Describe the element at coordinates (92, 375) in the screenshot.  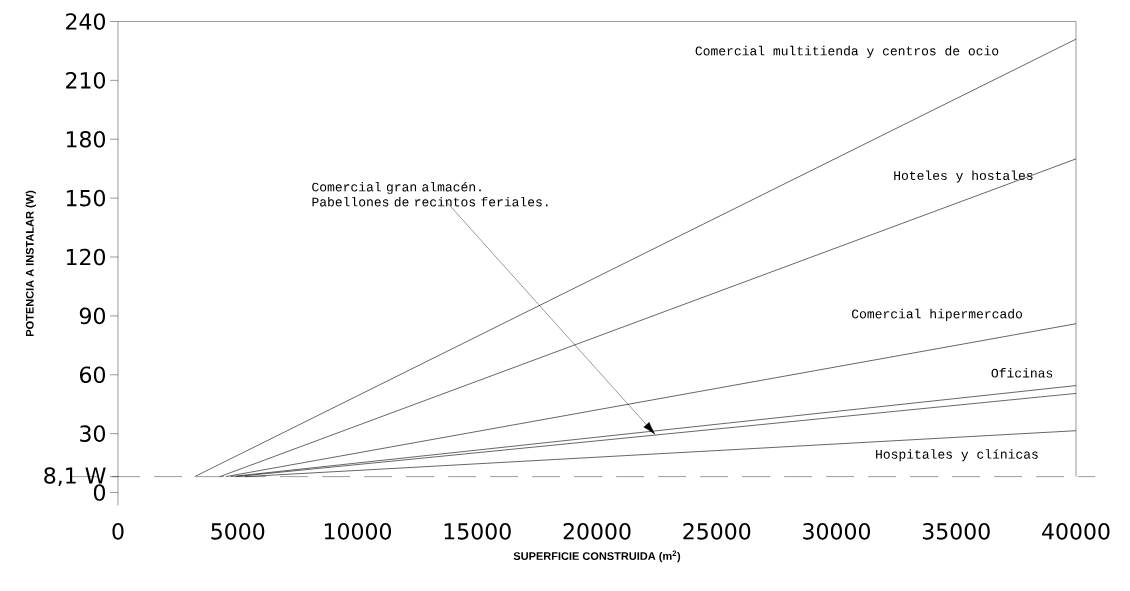
I see `y-tick-label: 60` at that location.